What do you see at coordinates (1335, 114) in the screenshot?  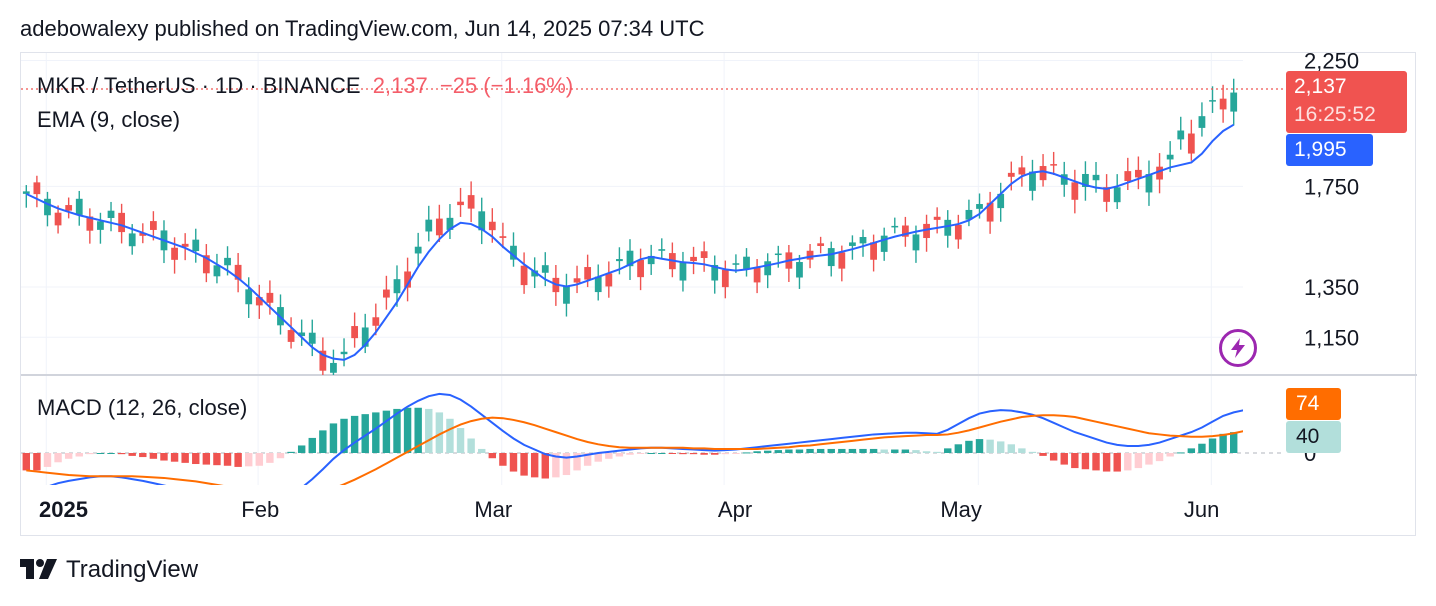 I see `countdown-timer: 16:25:52` at bounding box center [1335, 114].